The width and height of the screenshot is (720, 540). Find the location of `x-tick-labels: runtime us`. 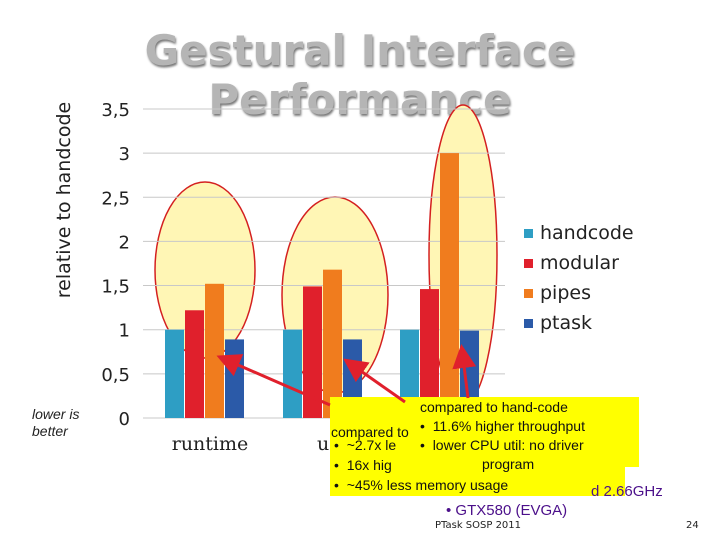

x-tick-labels: runtime us is located at coordinates (255, 444).